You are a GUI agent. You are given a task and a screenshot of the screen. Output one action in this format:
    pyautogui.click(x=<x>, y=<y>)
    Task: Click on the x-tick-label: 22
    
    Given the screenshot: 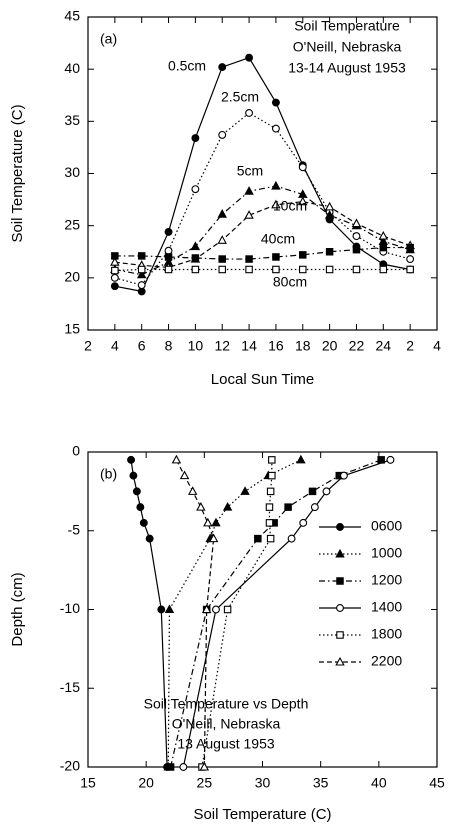 What is the action you would take?
    pyautogui.click(x=357, y=346)
    